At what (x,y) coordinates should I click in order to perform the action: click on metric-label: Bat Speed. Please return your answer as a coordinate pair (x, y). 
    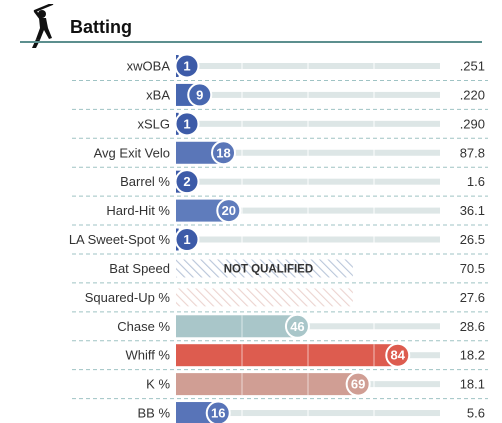
    Looking at the image, I should click on (139, 268).